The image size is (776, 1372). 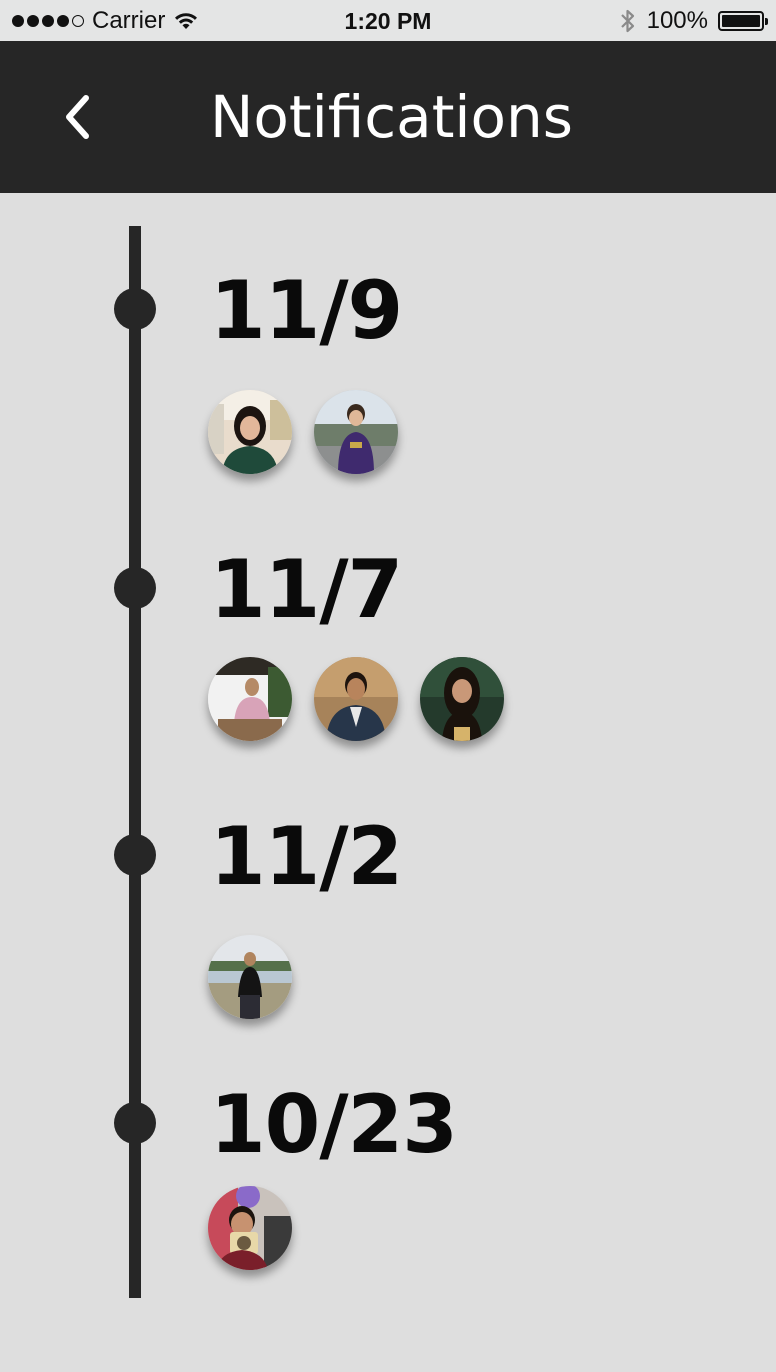 What do you see at coordinates (306, 310) in the screenshot?
I see `date-label: 11/9` at bounding box center [306, 310].